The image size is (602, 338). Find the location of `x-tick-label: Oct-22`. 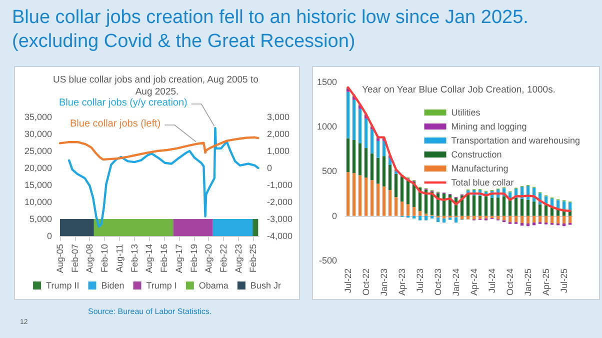

x-tick-label: Oct-22 is located at coordinates (366, 282).